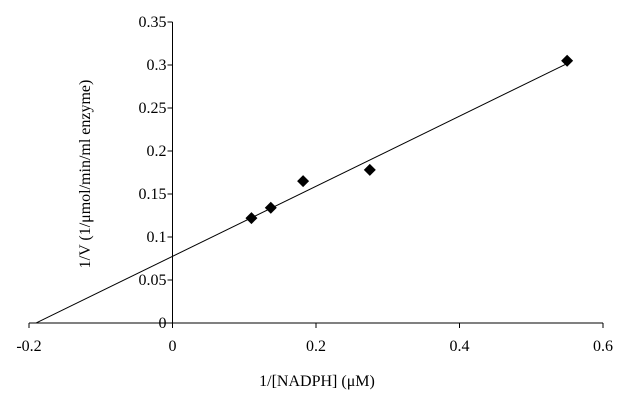 The height and width of the screenshot is (395, 621). What do you see at coordinates (157, 151) in the screenshot?
I see `y-tick-label: 0.2` at bounding box center [157, 151].